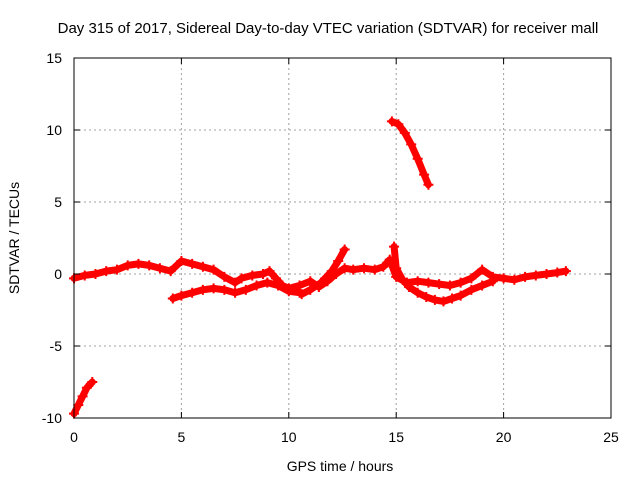 The image size is (640, 480). Describe the element at coordinates (56, 346) in the screenshot. I see `y-tick-label: -5` at that location.